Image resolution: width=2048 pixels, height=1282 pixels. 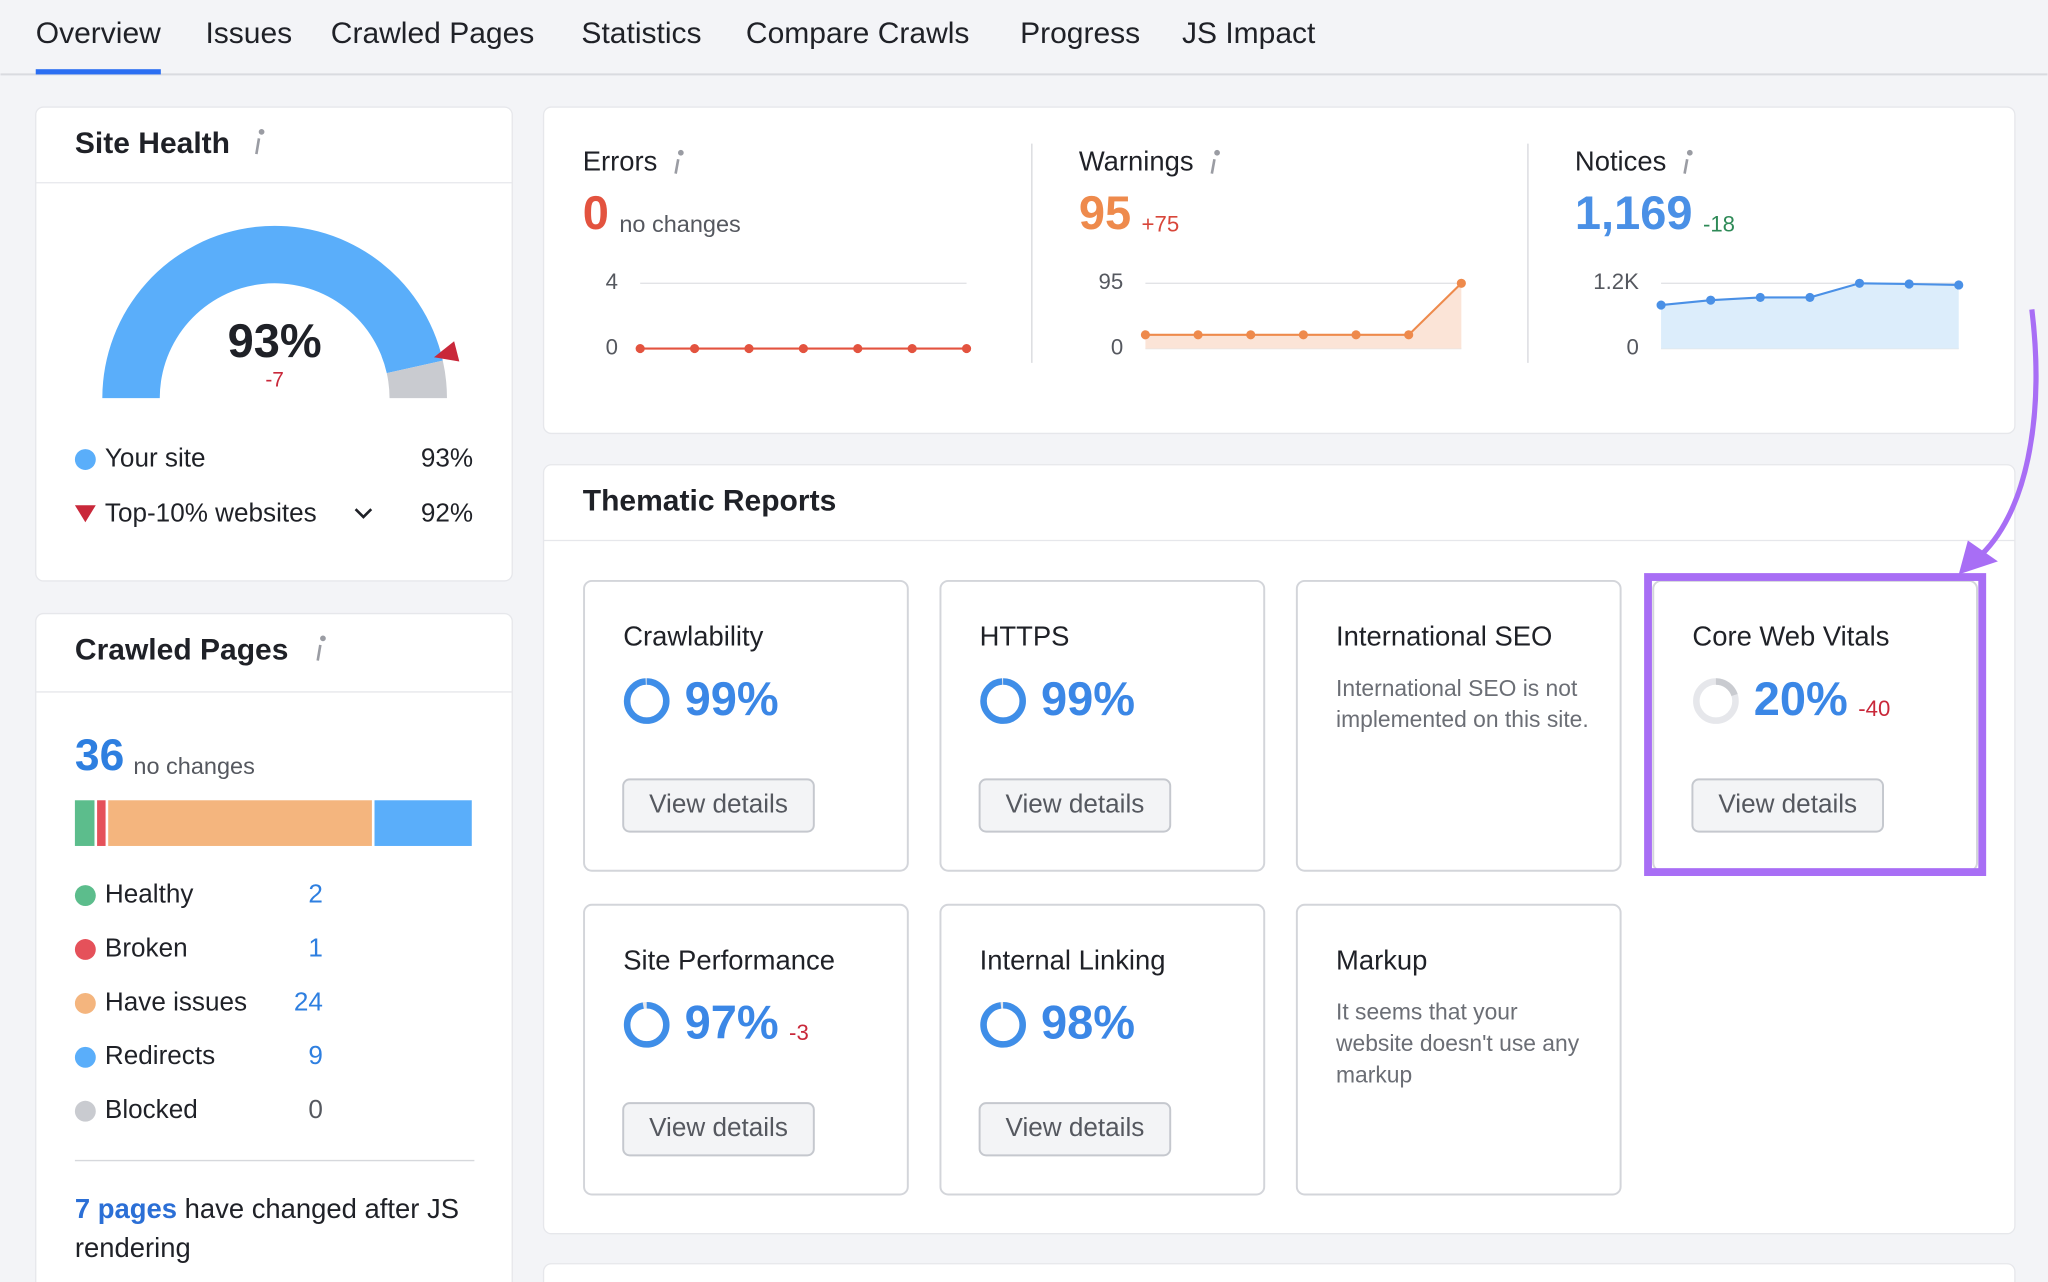 I want to click on js-note: 7 pages have changed after JS rendering, so click(x=267, y=1229).